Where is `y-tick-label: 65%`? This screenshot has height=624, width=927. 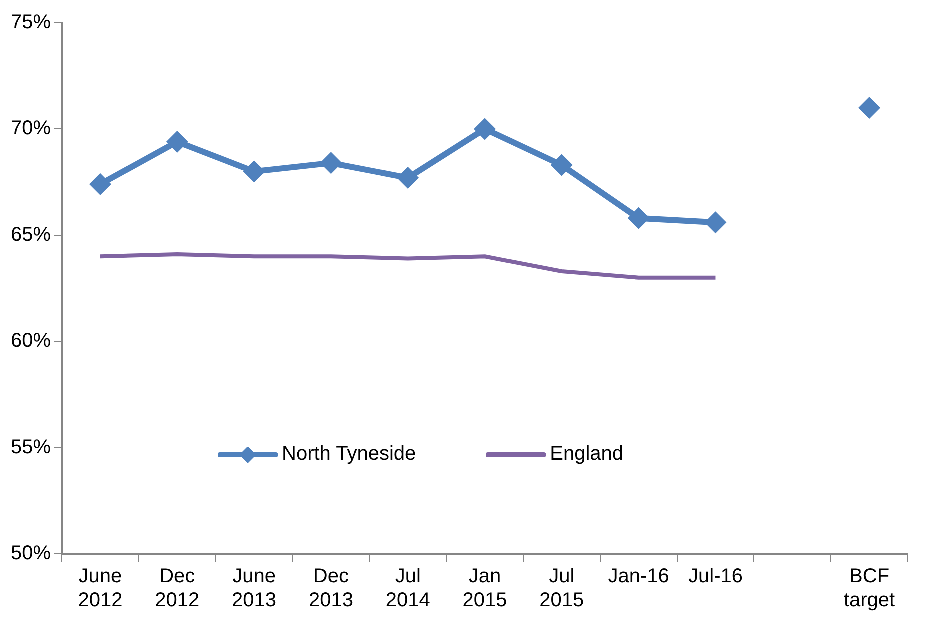
y-tick-label: 65% is located at coordinates (31, 235).